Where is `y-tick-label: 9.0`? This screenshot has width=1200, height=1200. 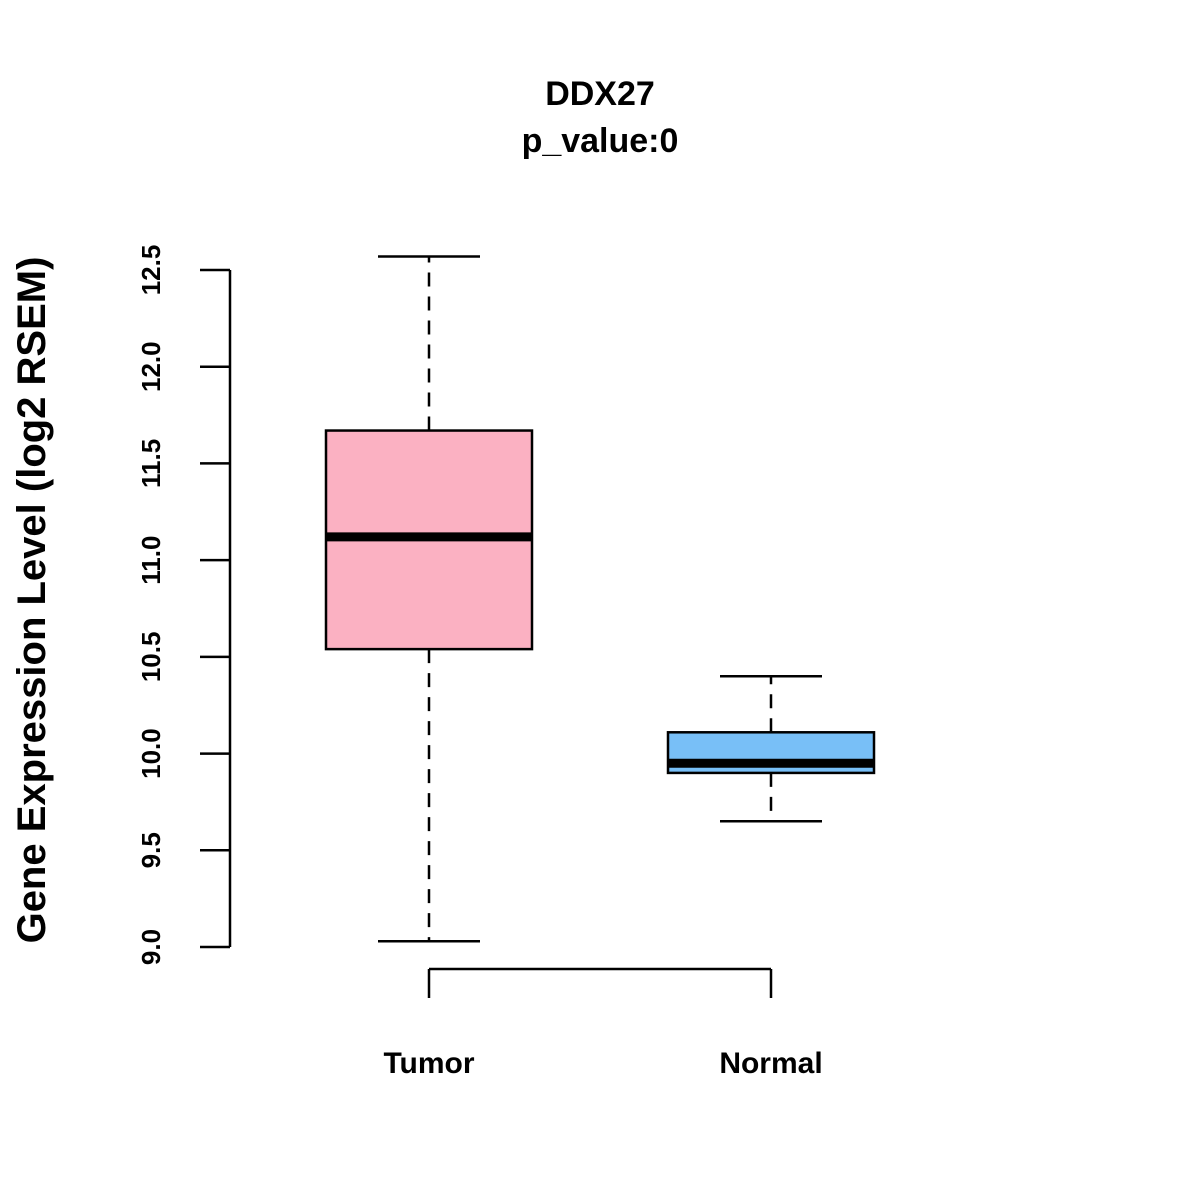
y-tick-label: 9.0 is located at coordinates (151, 947).